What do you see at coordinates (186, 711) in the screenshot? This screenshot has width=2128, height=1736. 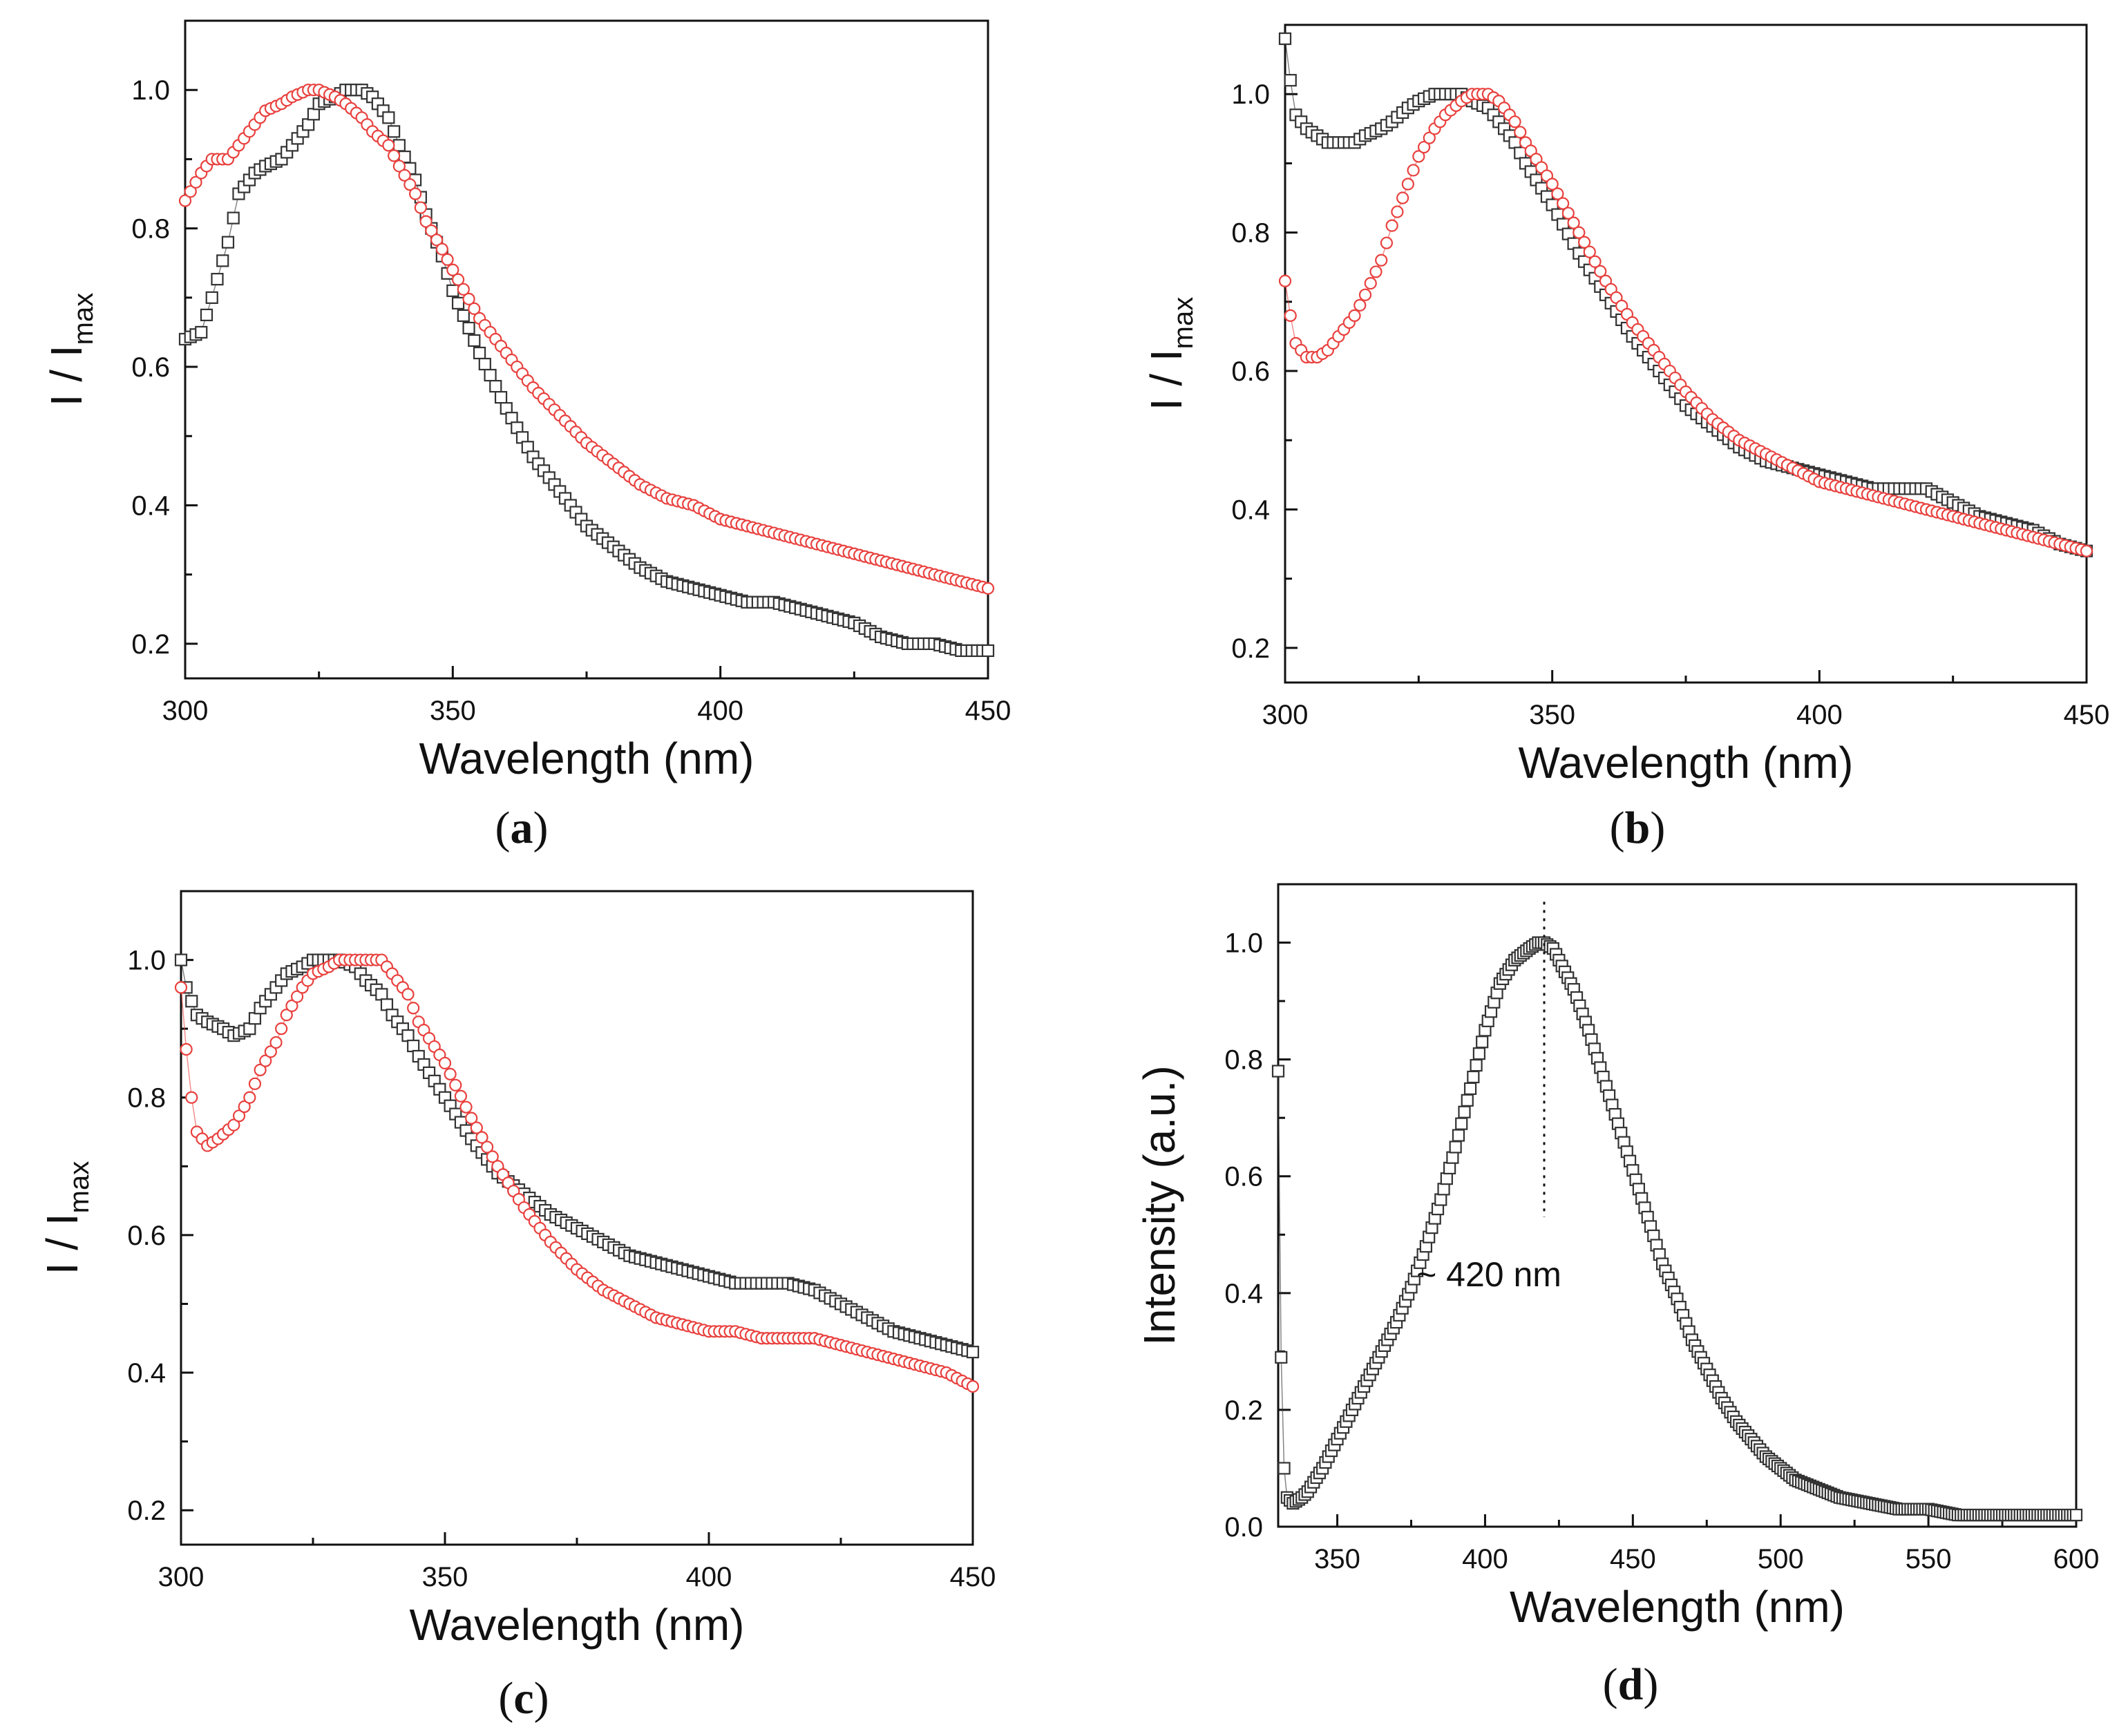 I see `x-tick-label: 300` at bounding box center [186, 711].